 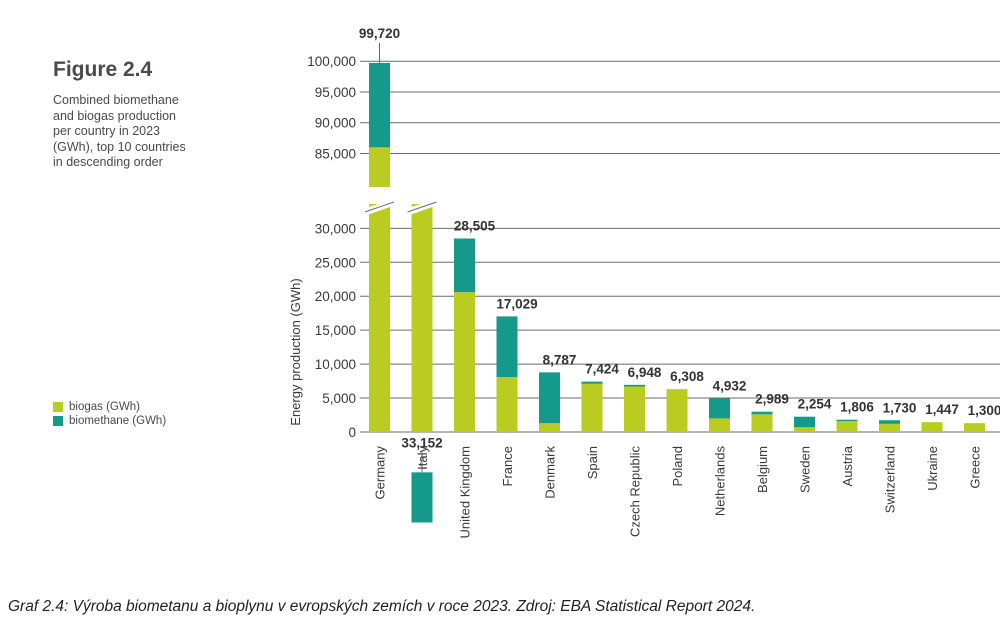 I want to click on bar-total-label: 2,254, so click(x=815, y=404).